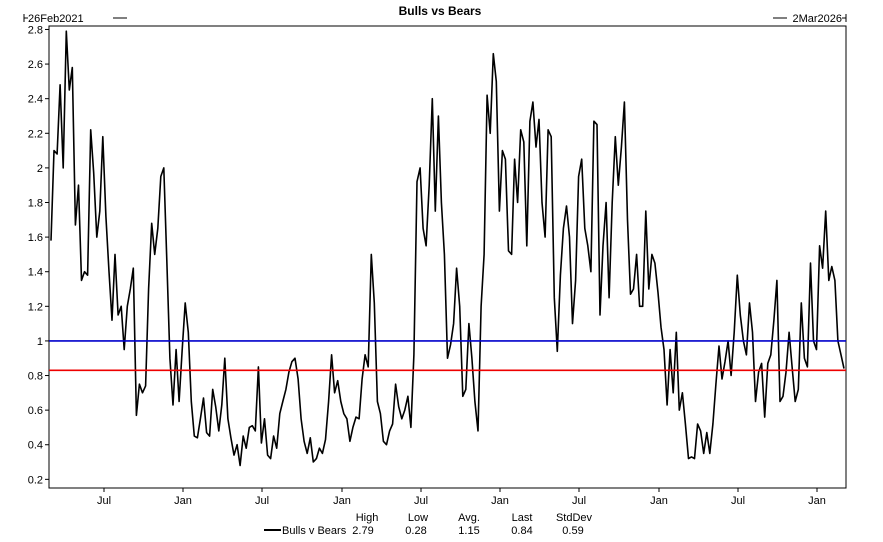  What do you see at coordinates (40, 342) in the screenshot?
I see `y-tick-label: 1` at bounding box center [40, 342].